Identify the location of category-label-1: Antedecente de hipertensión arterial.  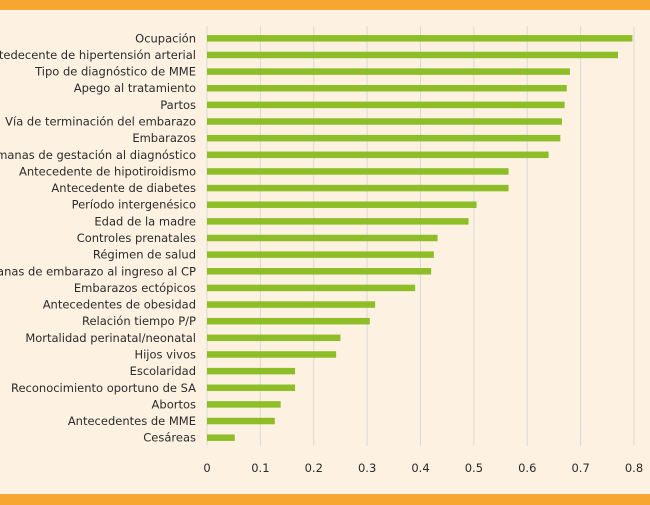
(98, 55).